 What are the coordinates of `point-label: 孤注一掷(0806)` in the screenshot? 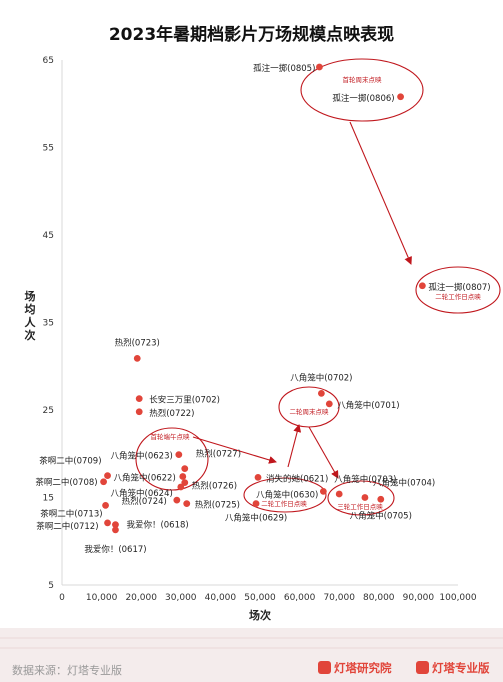 It's located at (363, 98).